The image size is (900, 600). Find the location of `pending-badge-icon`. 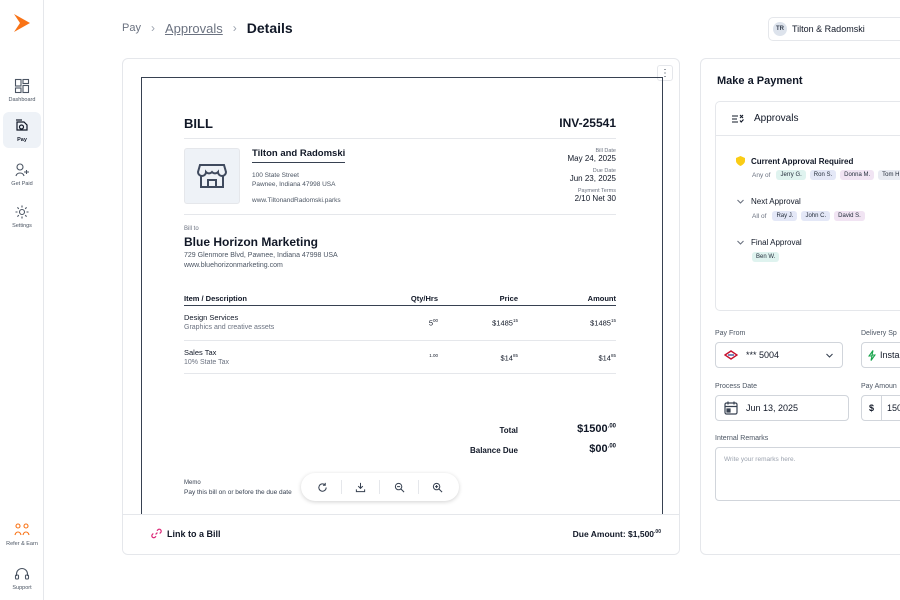

pending-badge-icon is located at coordinates (740, 161).